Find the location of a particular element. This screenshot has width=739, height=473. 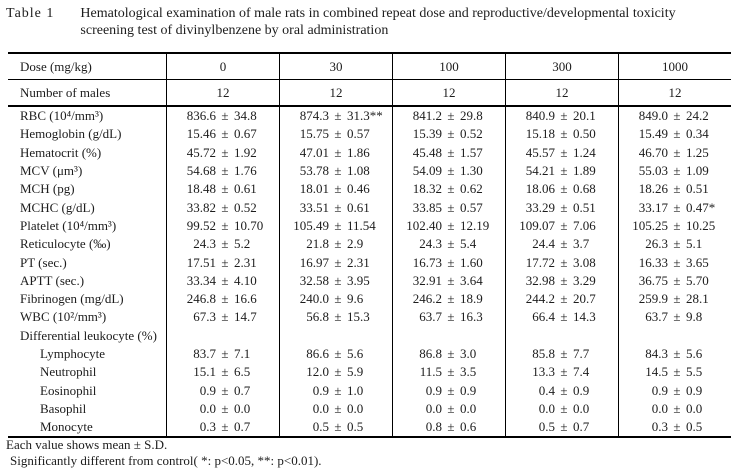

mean-value: 24.4 is located at coordinates (543, 244).